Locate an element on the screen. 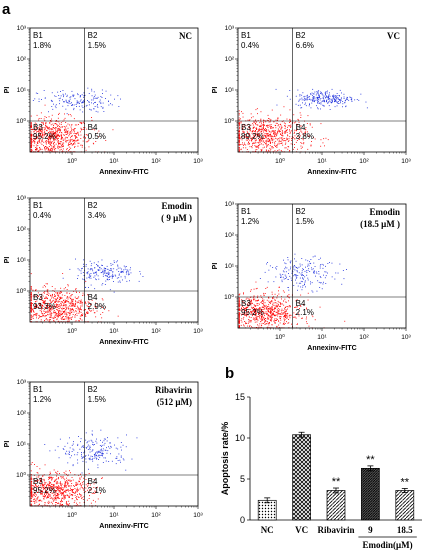 This screenshot has height=550, width=428. y-tick-label: 10² is located at coordinates (22, 59).